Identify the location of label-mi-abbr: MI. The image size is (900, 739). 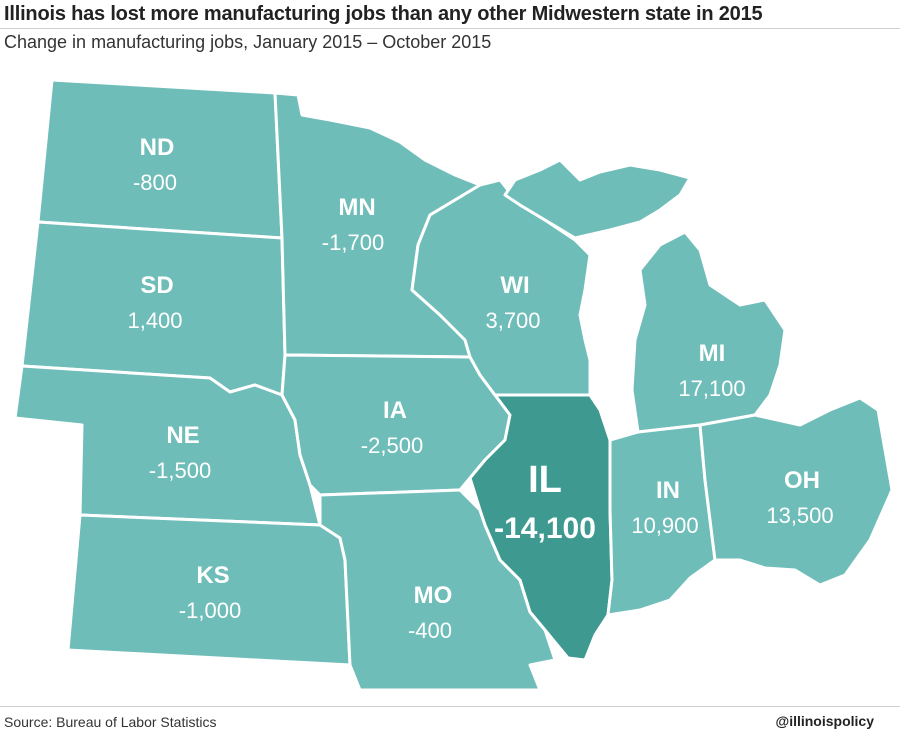
(712, 353).